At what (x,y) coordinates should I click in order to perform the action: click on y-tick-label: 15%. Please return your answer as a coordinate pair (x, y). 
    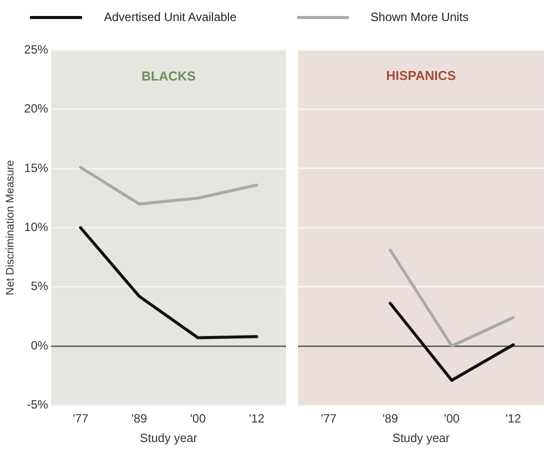
    Looking at the image, I should click on (36, 167).